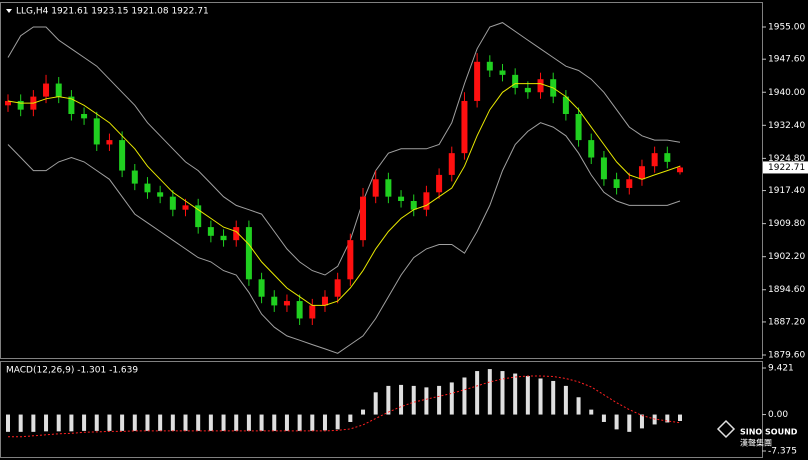 Image resolution: width=808 pixels, height=460 pixels. What do you see at coordinates (786, 322) in the screenshot?
I see `y-tick-label: 1887.20` at bounding box center [786, 322].